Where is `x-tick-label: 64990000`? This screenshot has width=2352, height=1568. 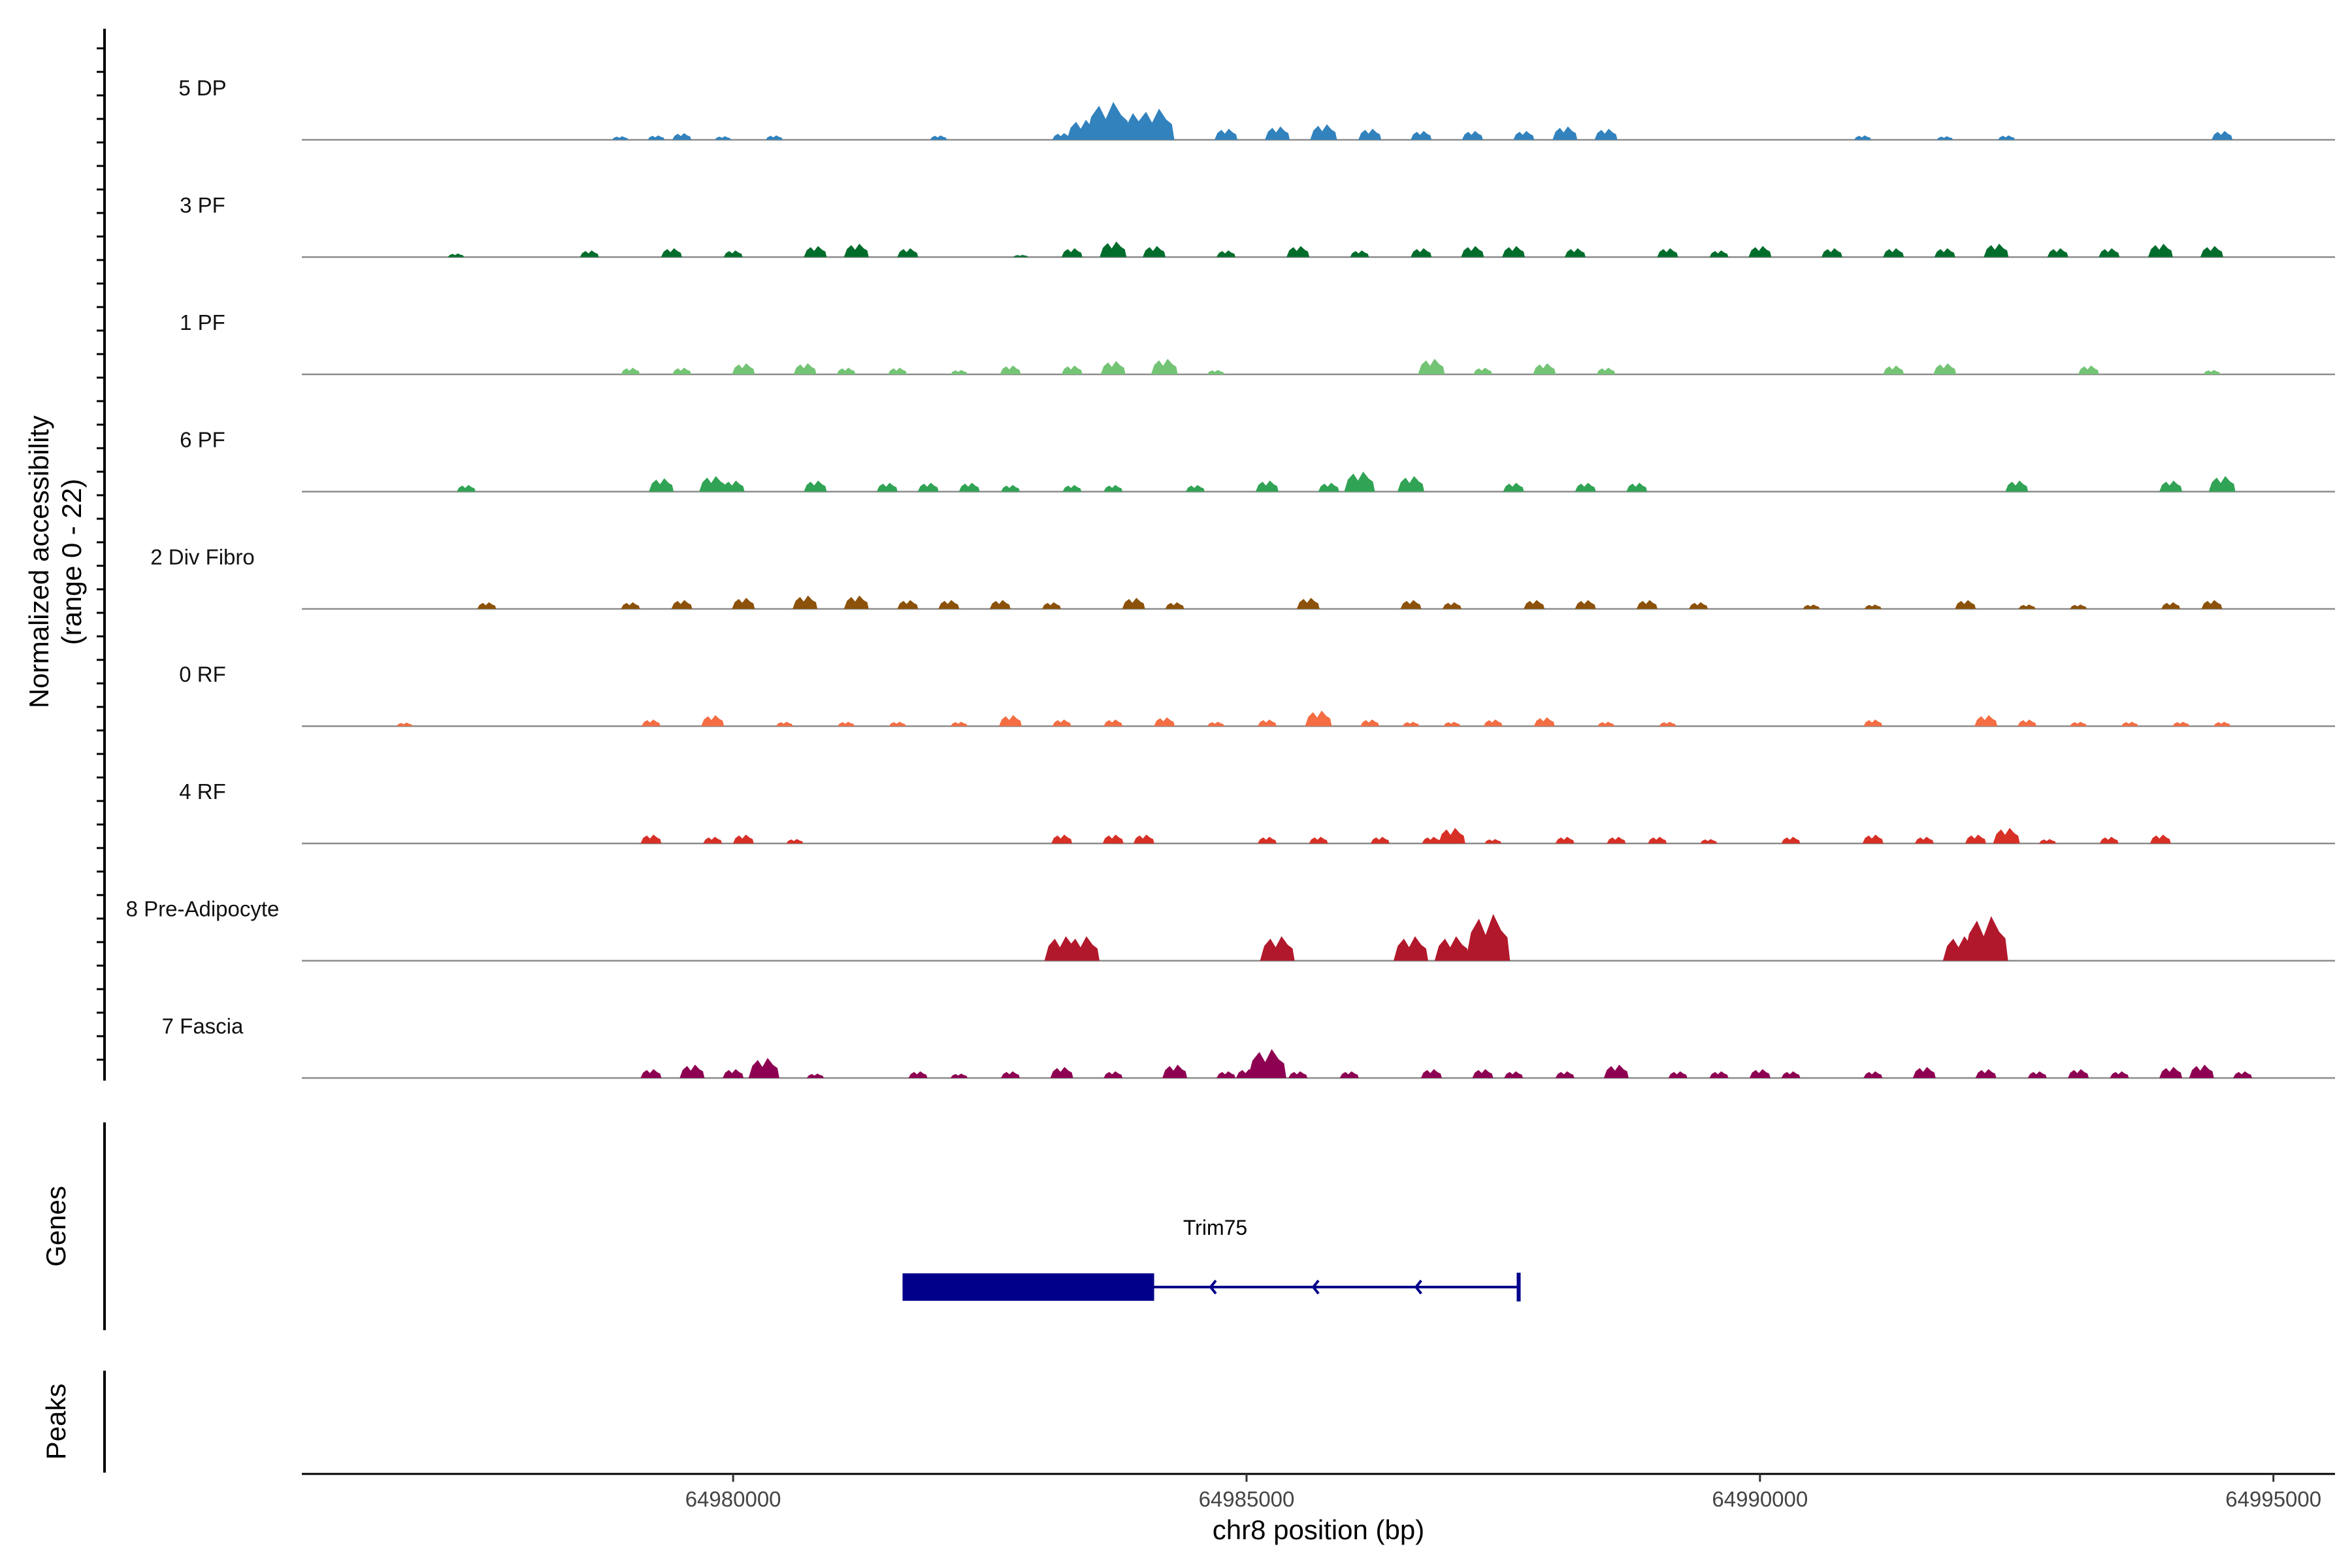
x-tick-label: 64990000 is located at coordinates (1760, 1499).